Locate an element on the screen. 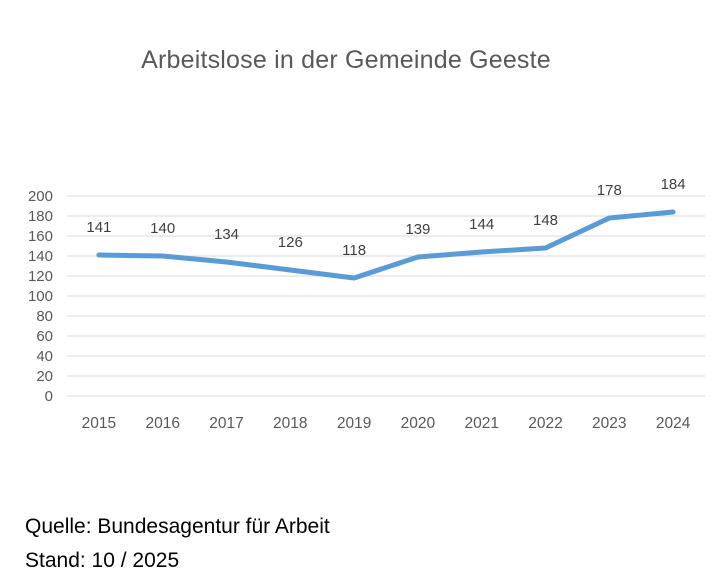 The width and height of the screenshot is (717, 587). y-tick-label: 140 is located at coordinates (40, 256).